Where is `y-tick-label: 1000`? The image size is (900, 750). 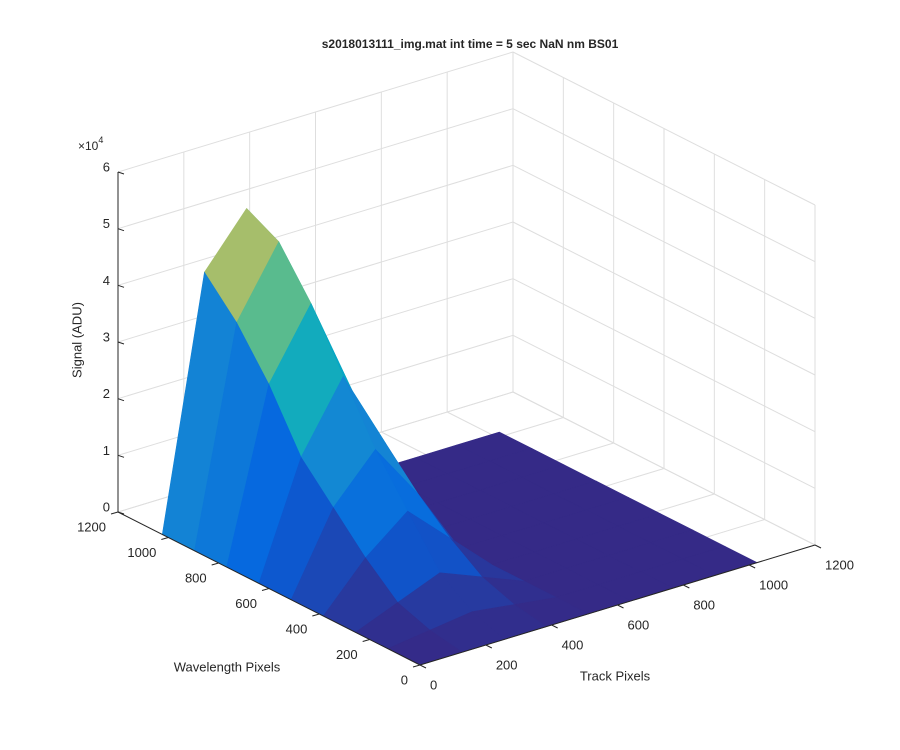 y-tick-label: 1000 is located at coordinates (141, 552).